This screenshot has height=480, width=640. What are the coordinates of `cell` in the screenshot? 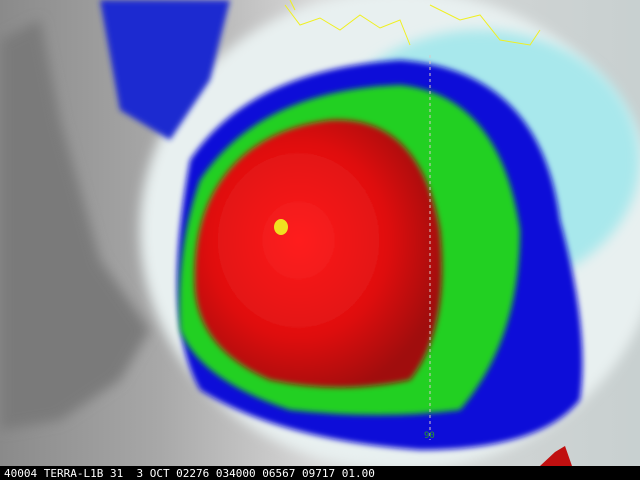 It's located at (556, 456).